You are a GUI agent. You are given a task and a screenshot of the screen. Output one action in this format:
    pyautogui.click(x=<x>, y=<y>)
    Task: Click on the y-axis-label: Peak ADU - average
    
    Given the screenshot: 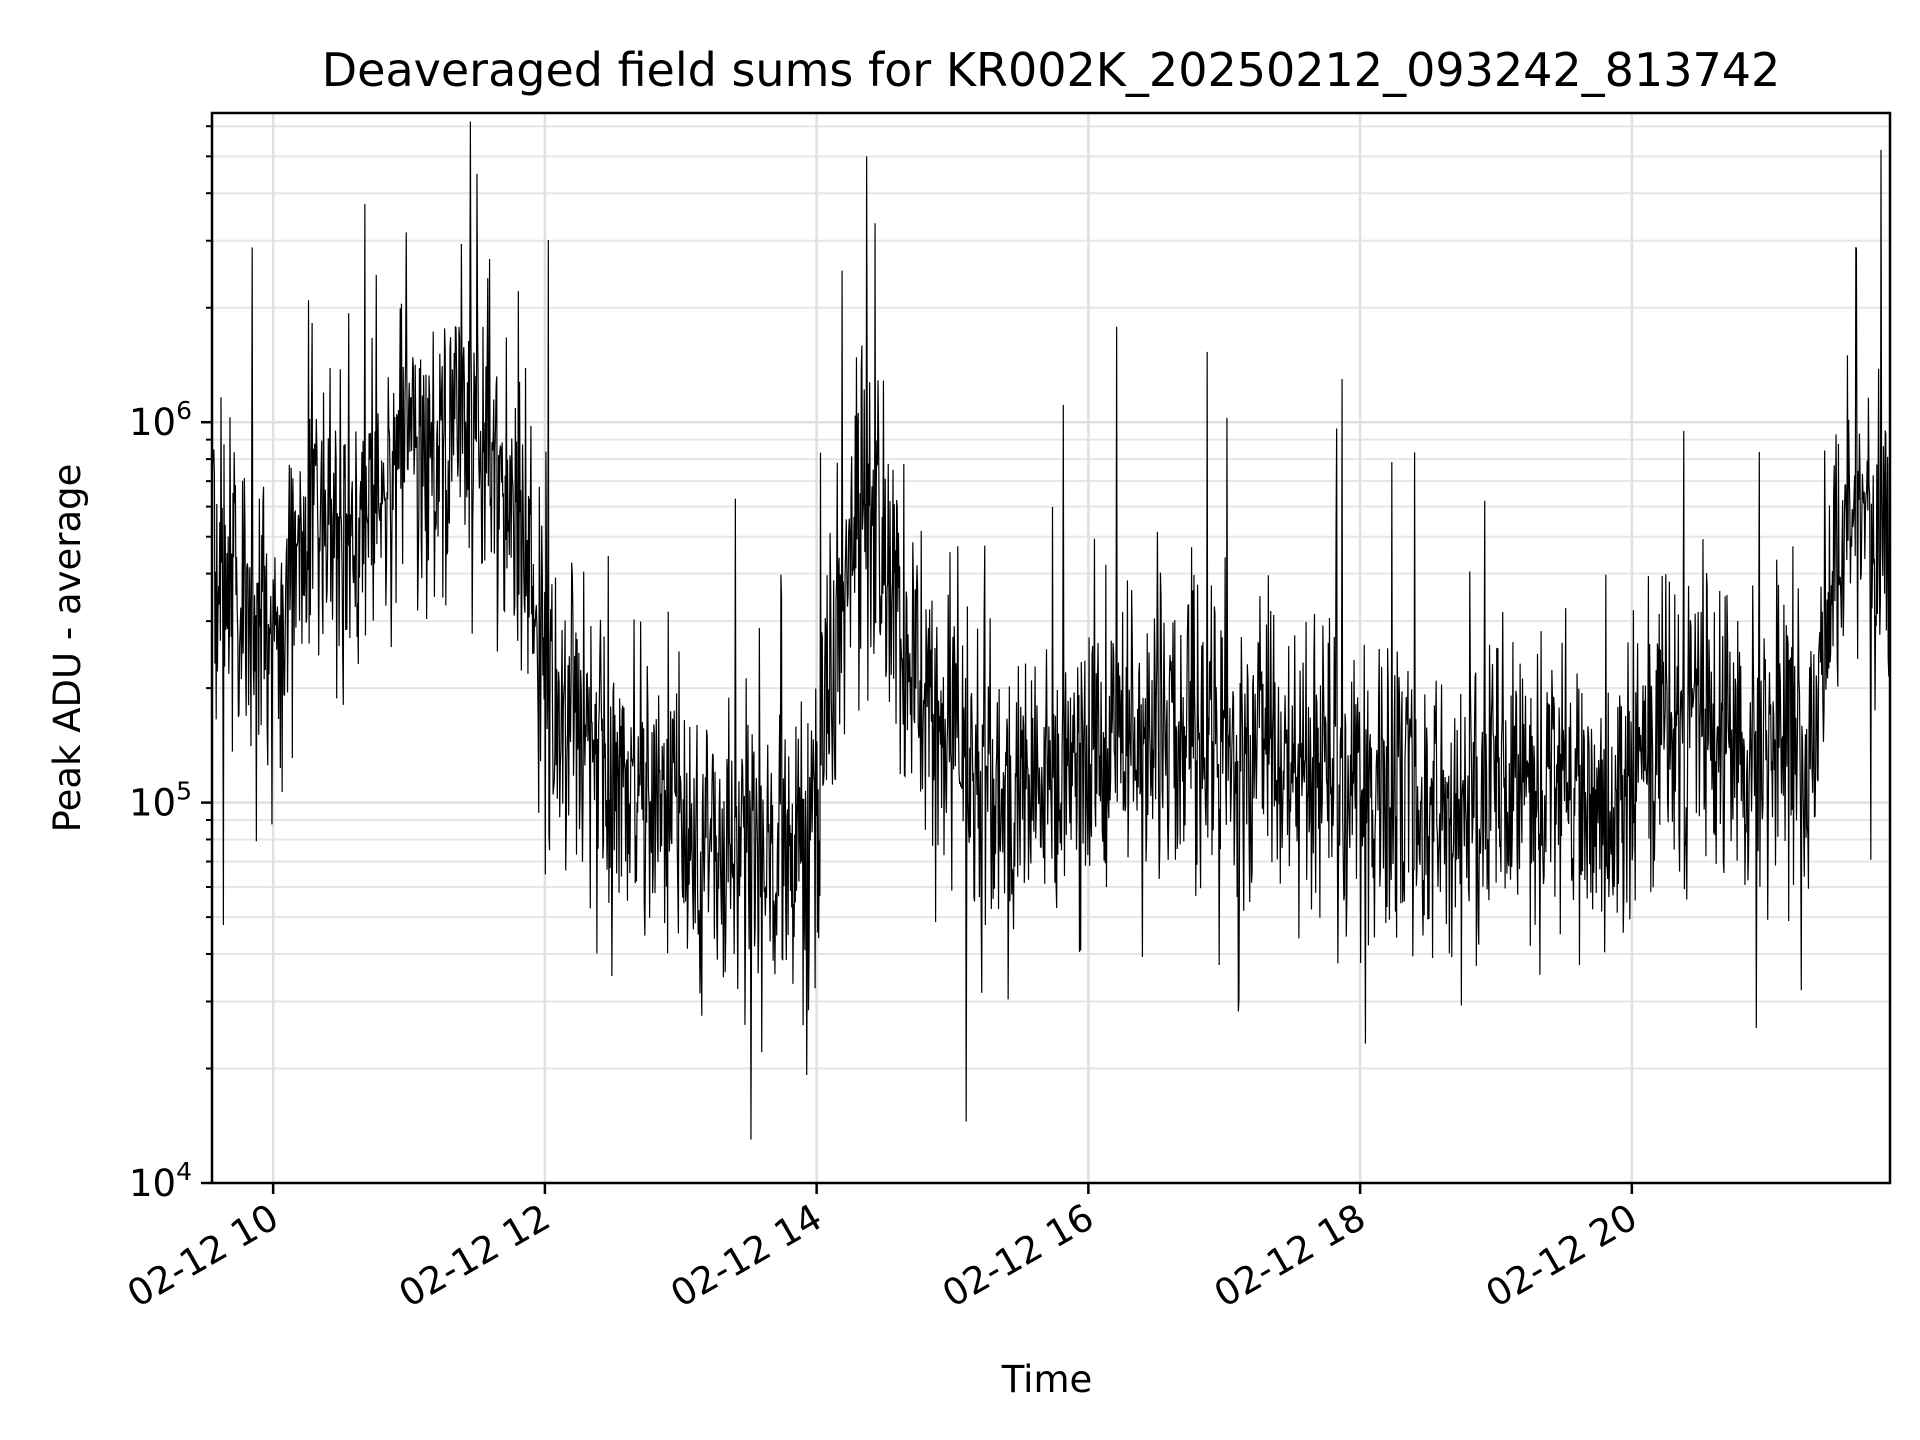 What is the action you would take?
    pyautogui.click(x=67, y=648)
    